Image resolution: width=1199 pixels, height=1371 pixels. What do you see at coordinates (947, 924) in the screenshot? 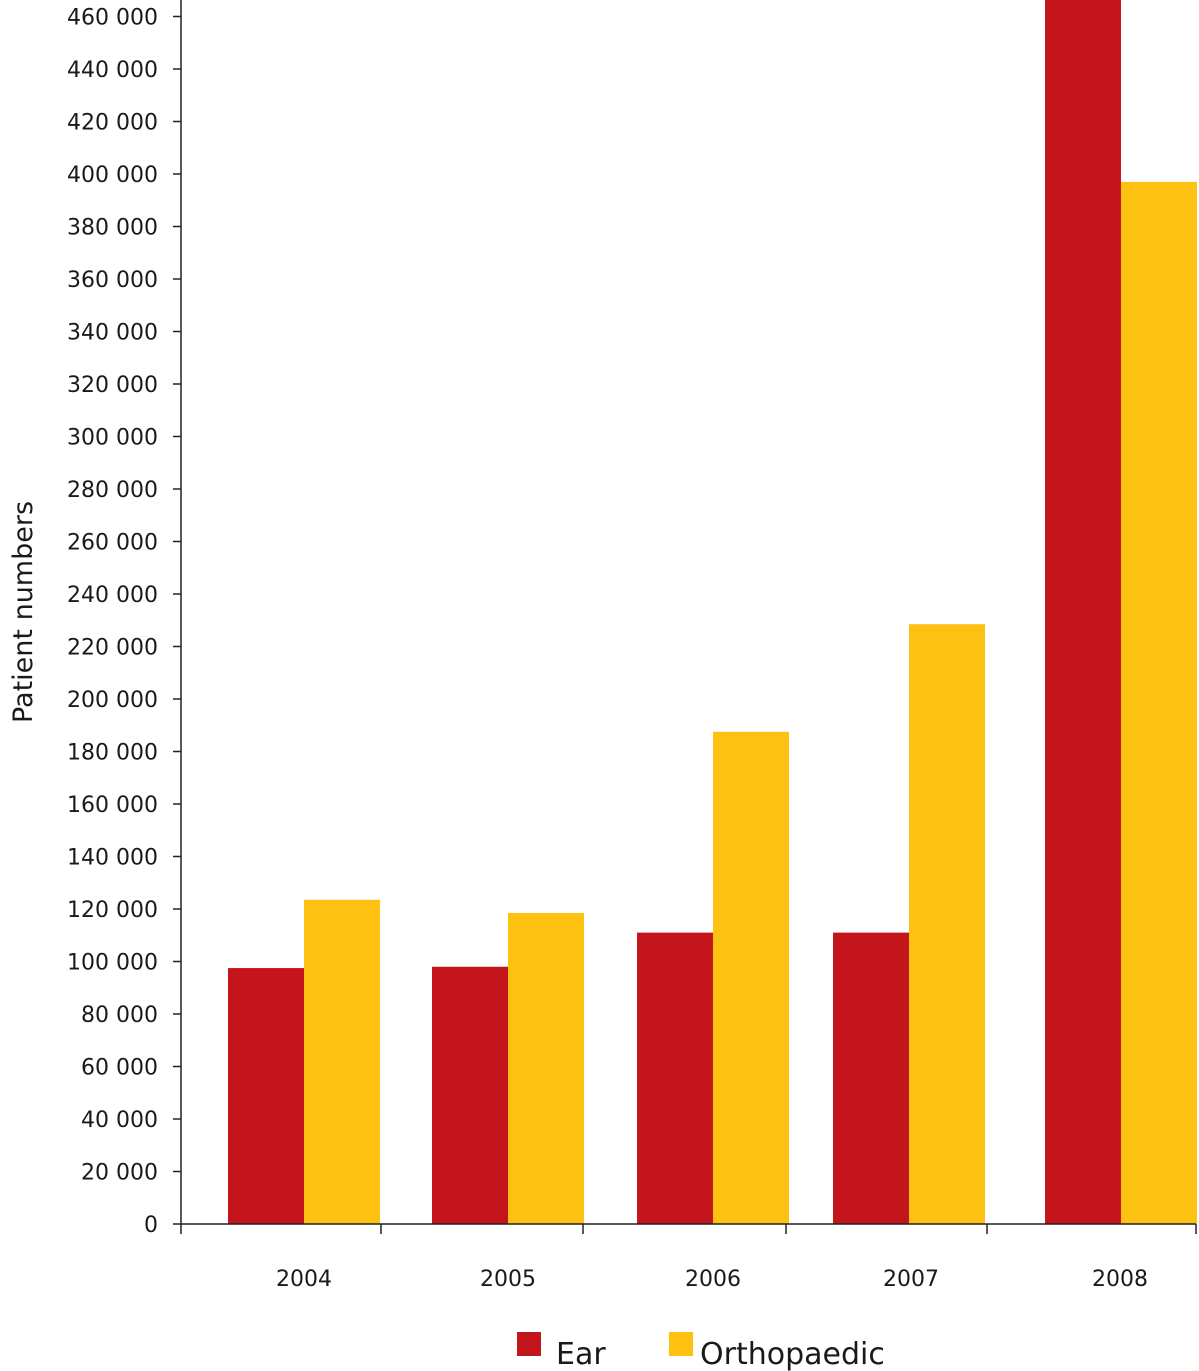
I see `bar-orthopaedic-2007` at bounding box center [947, 924].